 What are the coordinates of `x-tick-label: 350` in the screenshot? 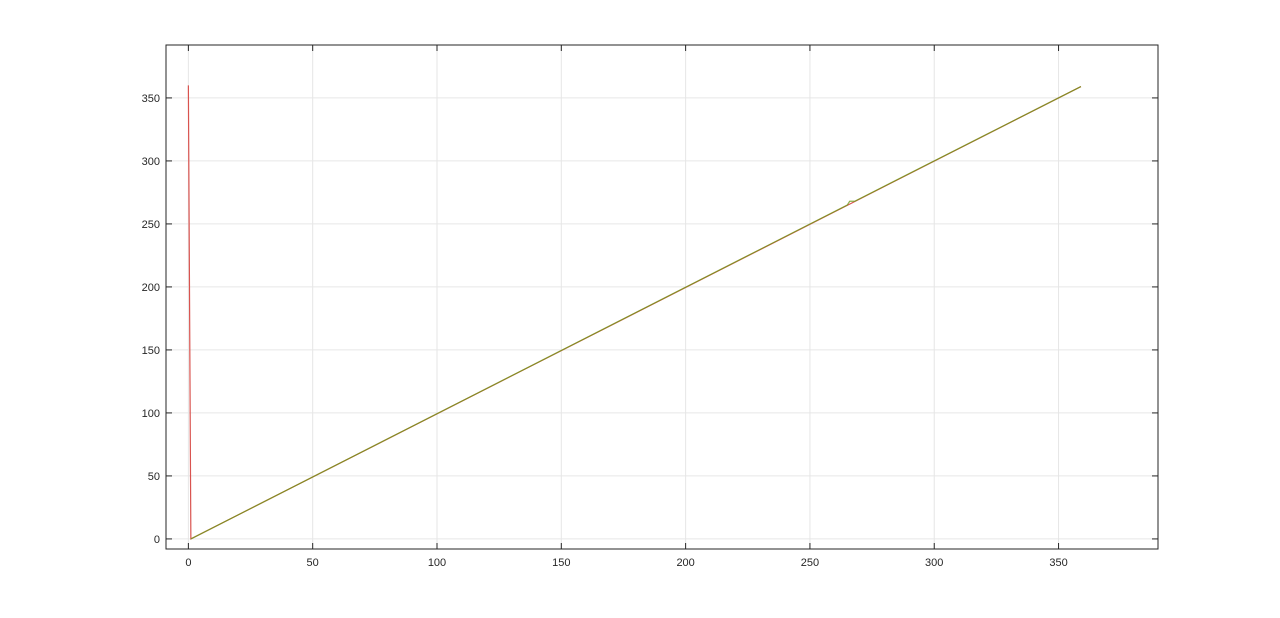 It's located at (1058, 563).